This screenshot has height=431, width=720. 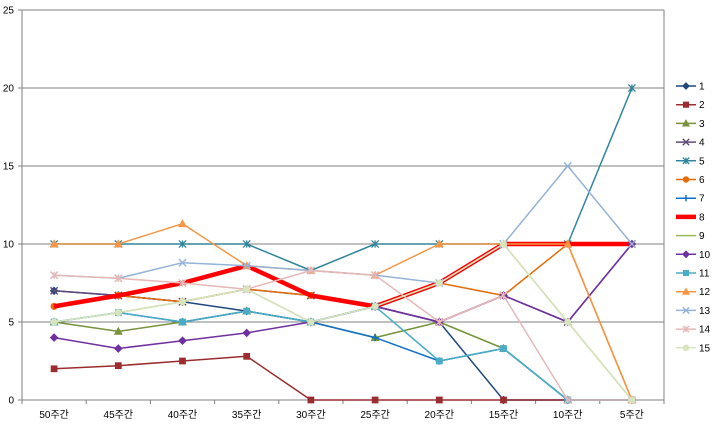 I want to click on legend-entry: 10, so click(x=693, y=255).